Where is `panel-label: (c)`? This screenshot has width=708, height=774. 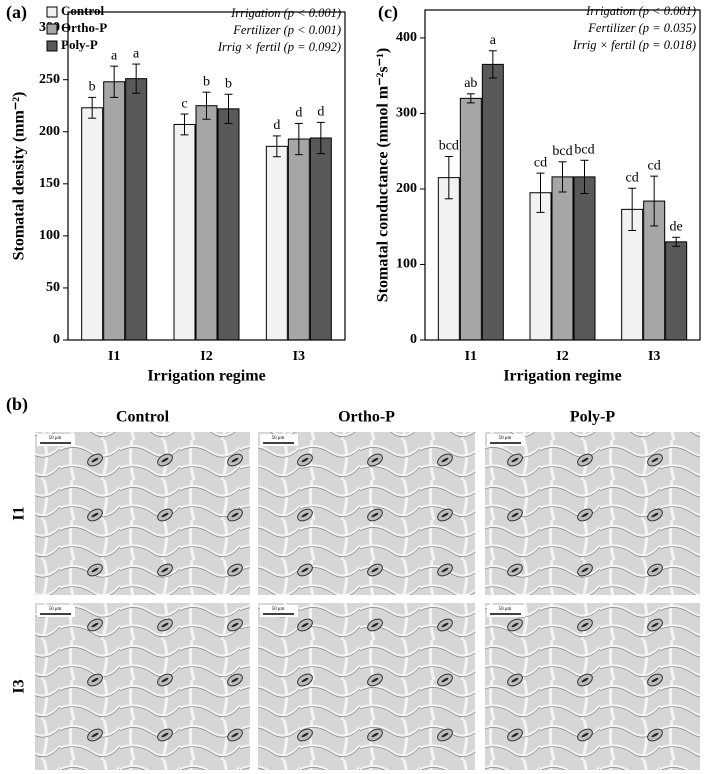
panel-label: (c) is located at coordinates (388, 12).